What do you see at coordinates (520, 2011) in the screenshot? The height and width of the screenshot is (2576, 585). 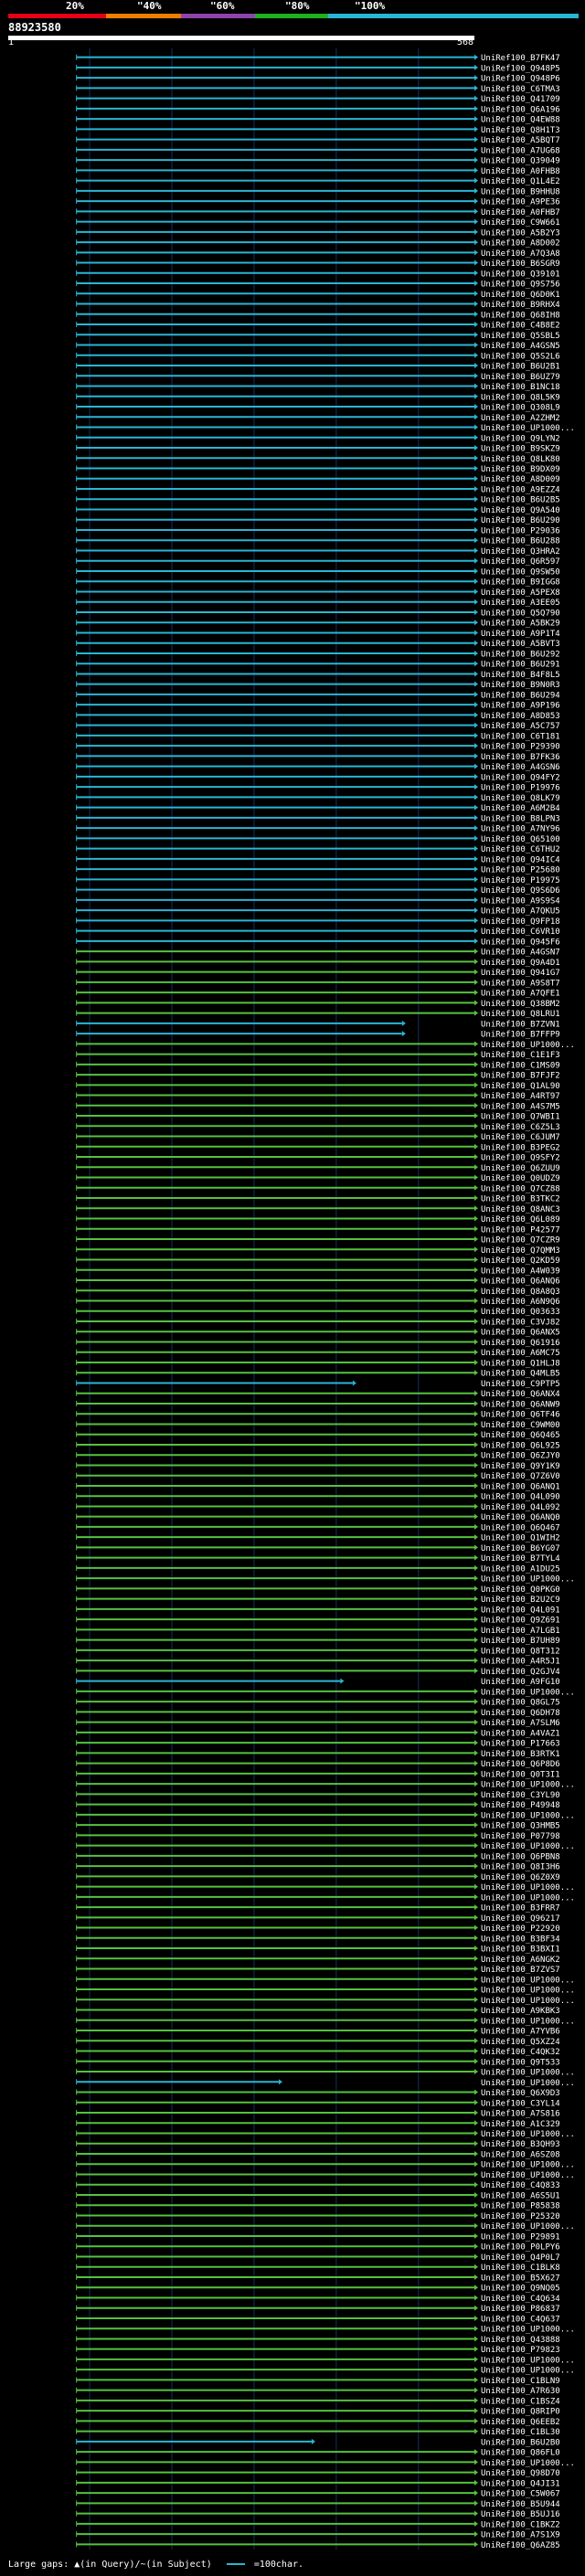 I see `hit-label: UniRef100_A9KBK3` at bounding box center [520, 2011].